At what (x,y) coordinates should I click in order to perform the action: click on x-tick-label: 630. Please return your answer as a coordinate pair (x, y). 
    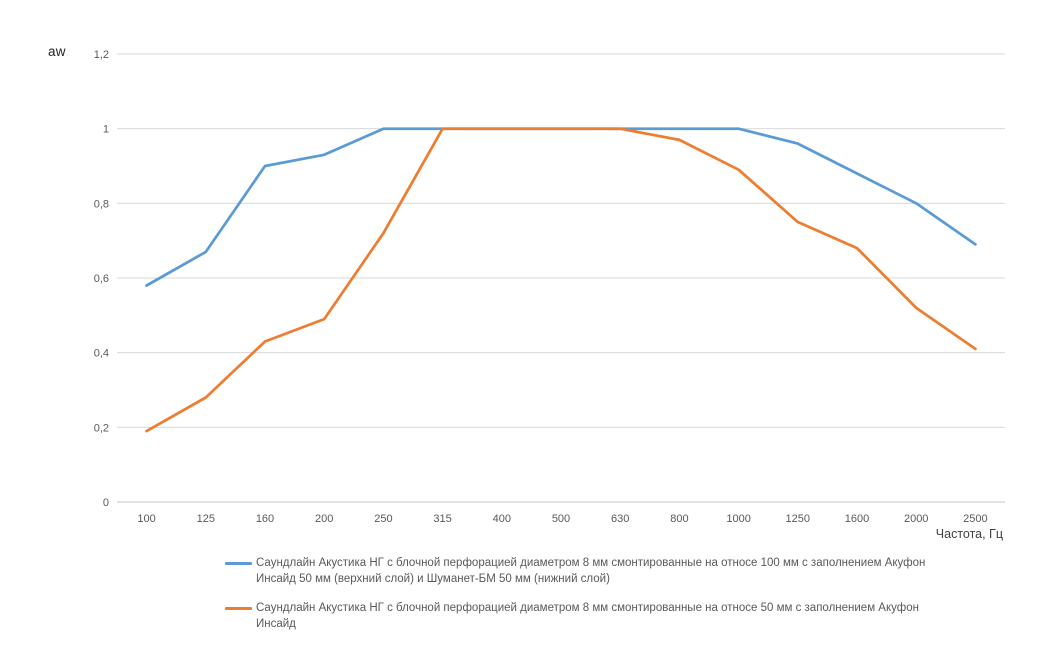
    Looking at the image, I should click on (620, 519).